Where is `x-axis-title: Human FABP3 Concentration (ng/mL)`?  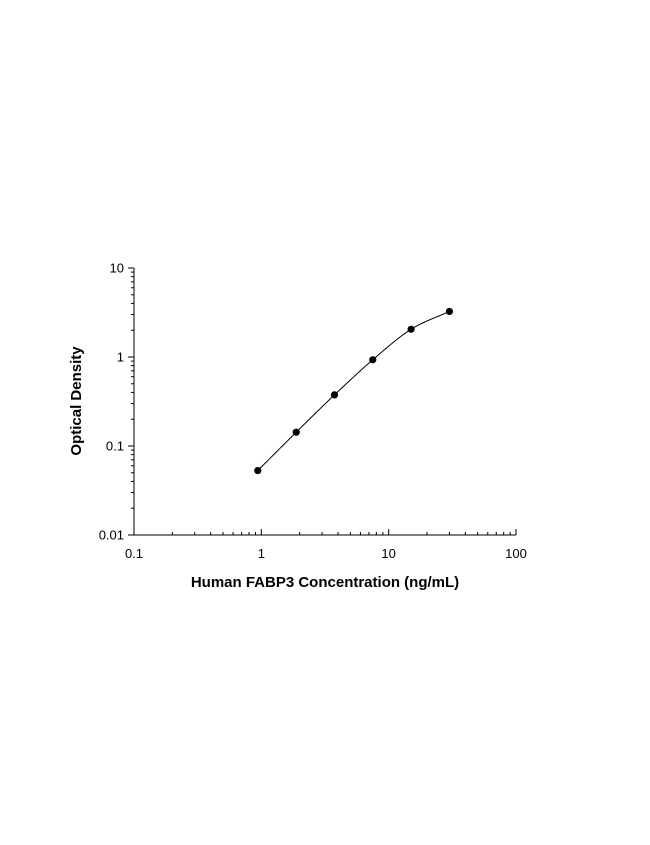
x-axis-title: Human FABP3 Concentration (ng/mL) is located at coordinates (325, 582).